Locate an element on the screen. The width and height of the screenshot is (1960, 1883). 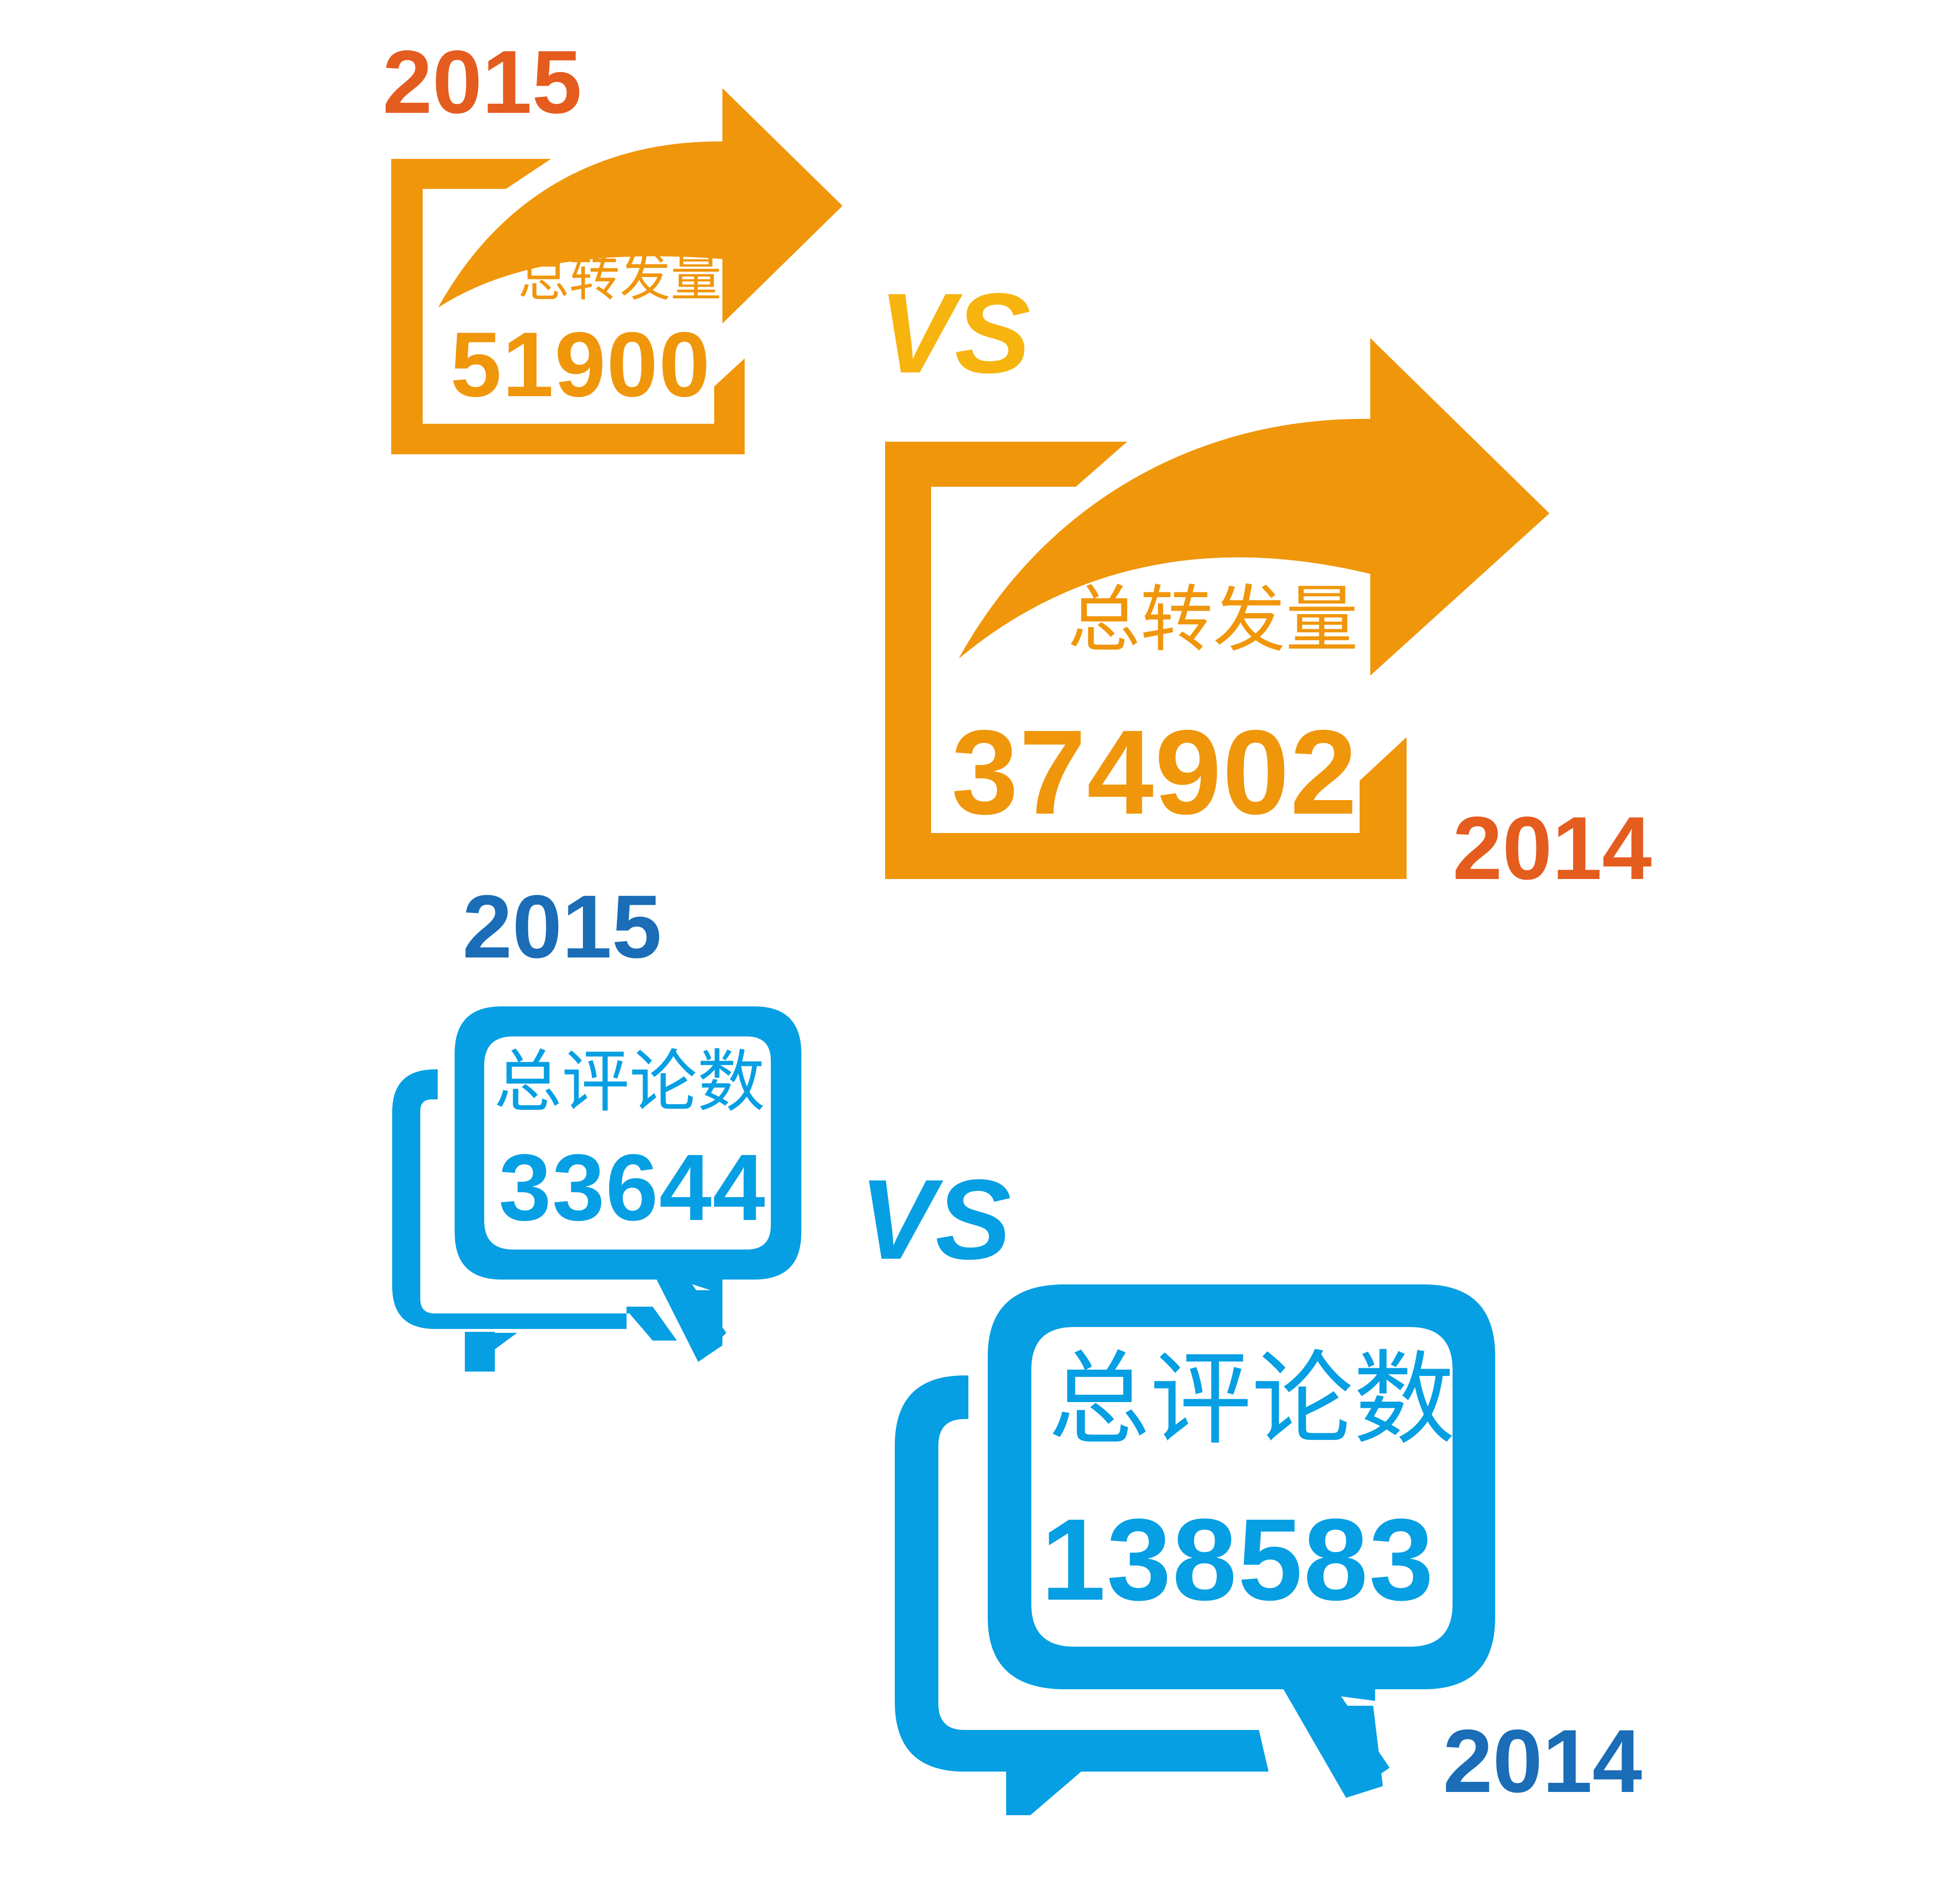
reposts-2015-year: 2015 is located at coordinates (482, 82).